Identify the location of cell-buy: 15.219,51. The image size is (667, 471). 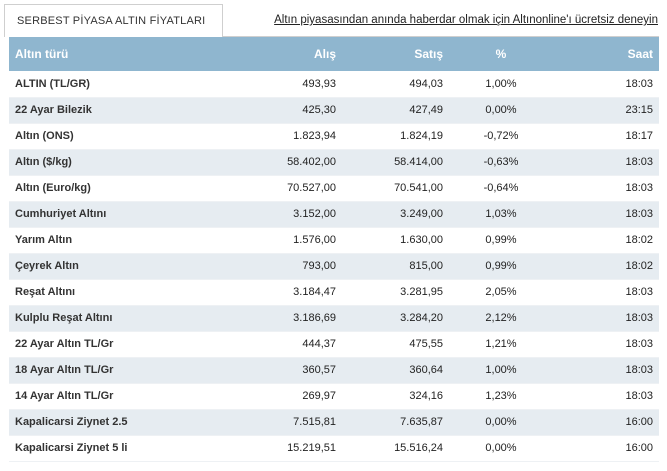
(275, 448).